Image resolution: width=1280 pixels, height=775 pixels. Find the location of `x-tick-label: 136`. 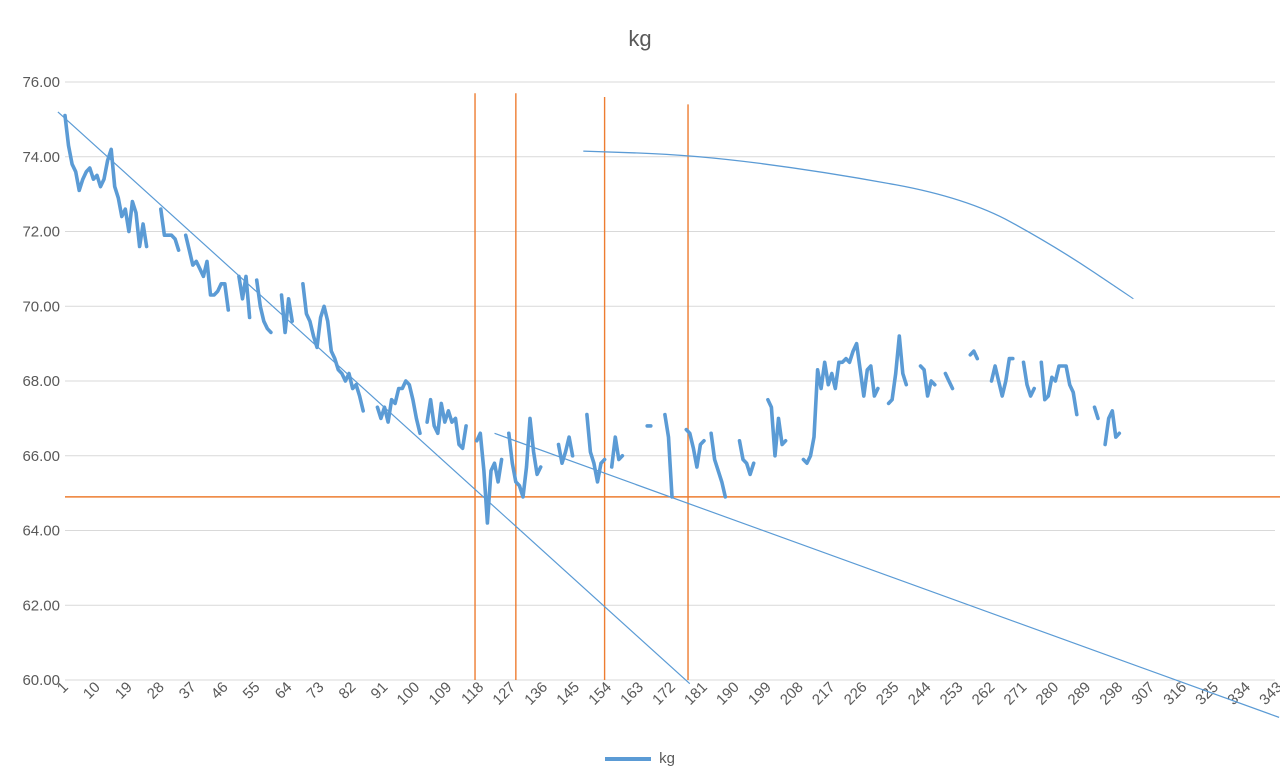

x-tick-label: 136 is located at coordinates (536, 694).